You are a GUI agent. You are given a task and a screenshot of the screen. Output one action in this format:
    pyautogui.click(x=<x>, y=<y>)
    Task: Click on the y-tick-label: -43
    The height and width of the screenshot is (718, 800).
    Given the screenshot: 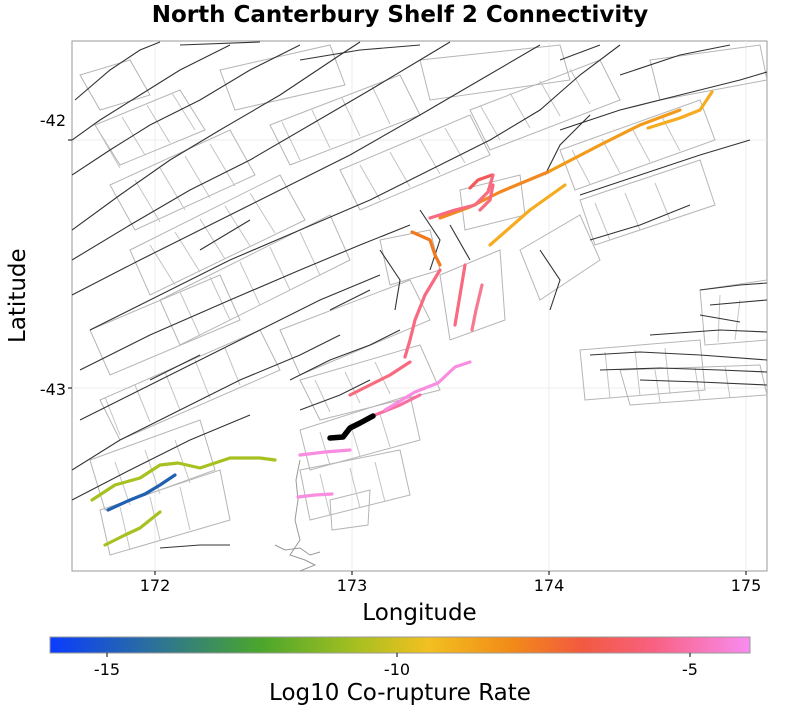 What is the action you would take?
    pyautogui.click(x=52, y=389)
    